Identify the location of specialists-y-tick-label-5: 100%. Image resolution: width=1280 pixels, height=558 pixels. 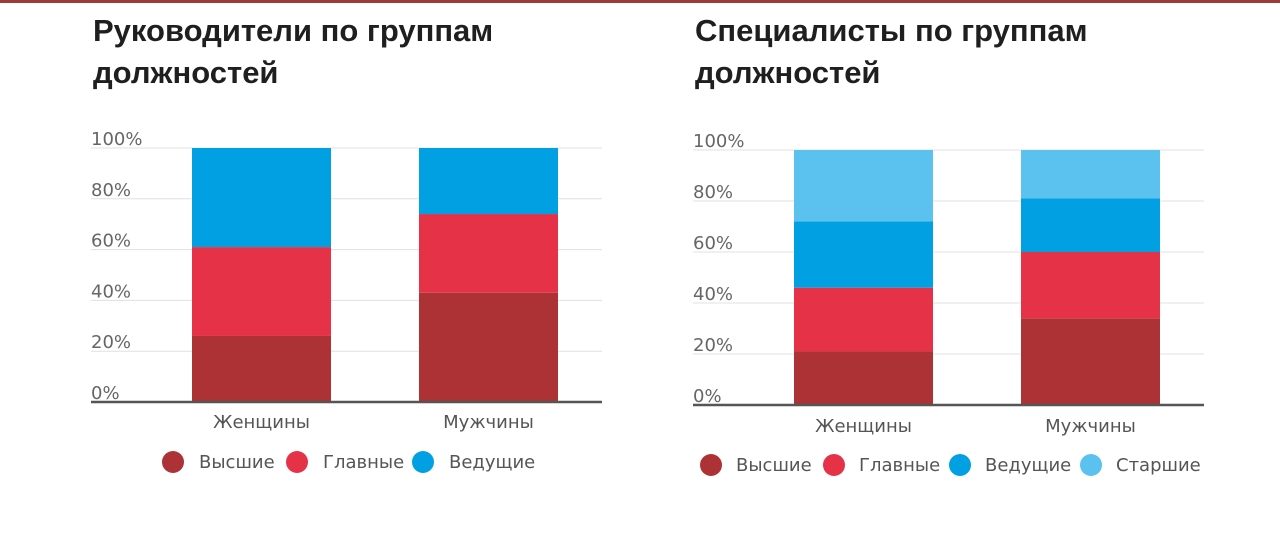
(718, 141).